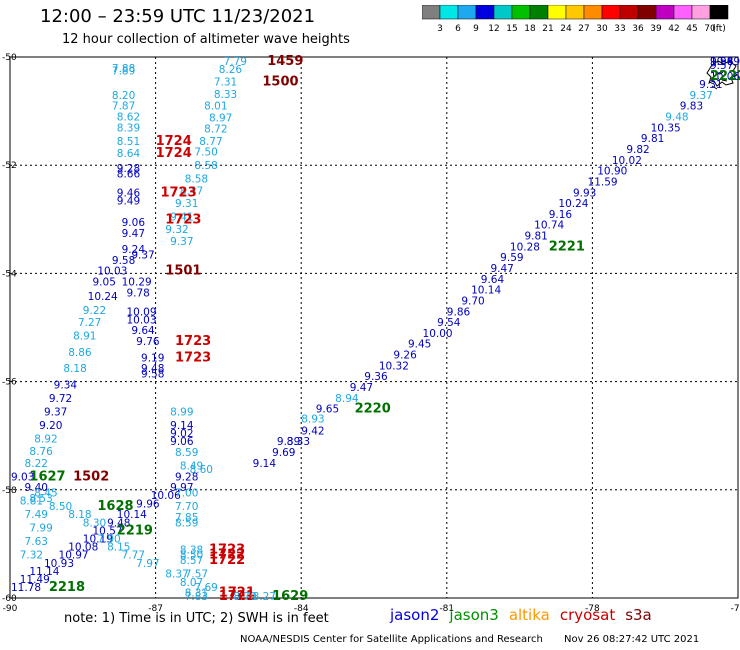 This screenshot has width=740, height=650. What do you see at coordinates (182, 426) in the screenshot?
I see `wave-height-label: 9.14` at bounding box center [182, 426].